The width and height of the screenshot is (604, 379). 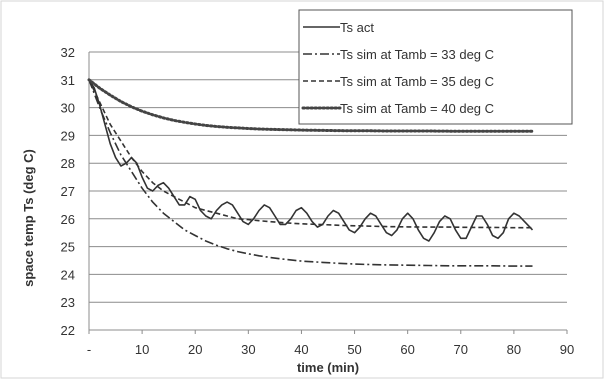 What do you see at coordinates (301, 349) in the screenshot?
I see `x-tick-label: 40` at bounding box center [301, 349].